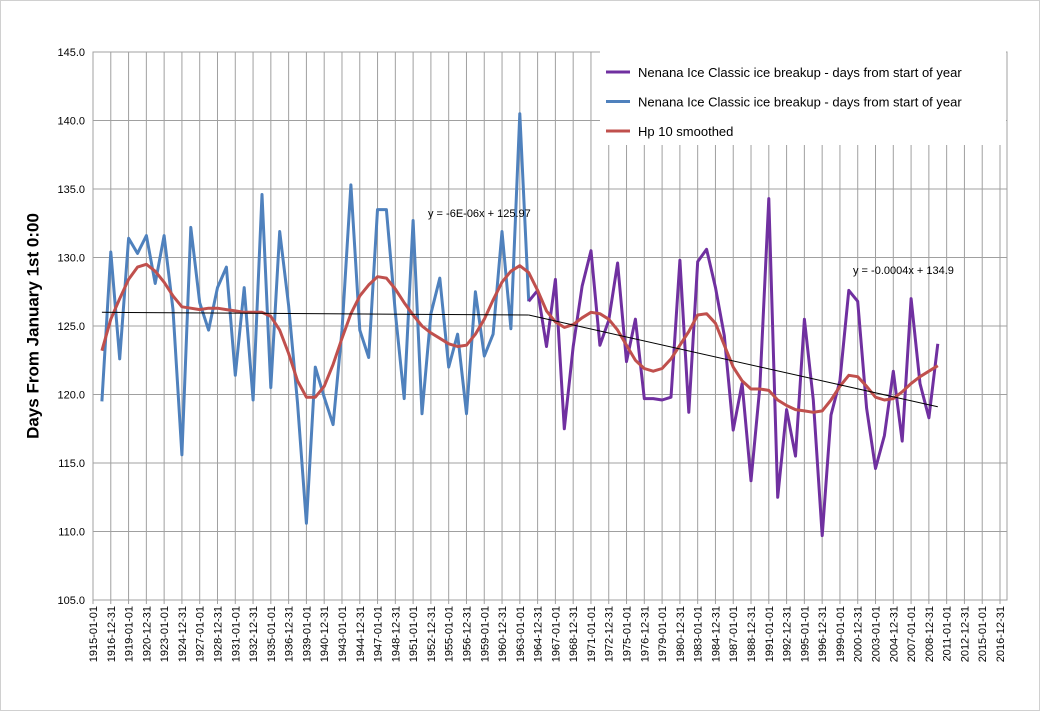 The image size is (1040, 711). I want to click on x-tick-label: 1920-12-31, so click(147, 634).